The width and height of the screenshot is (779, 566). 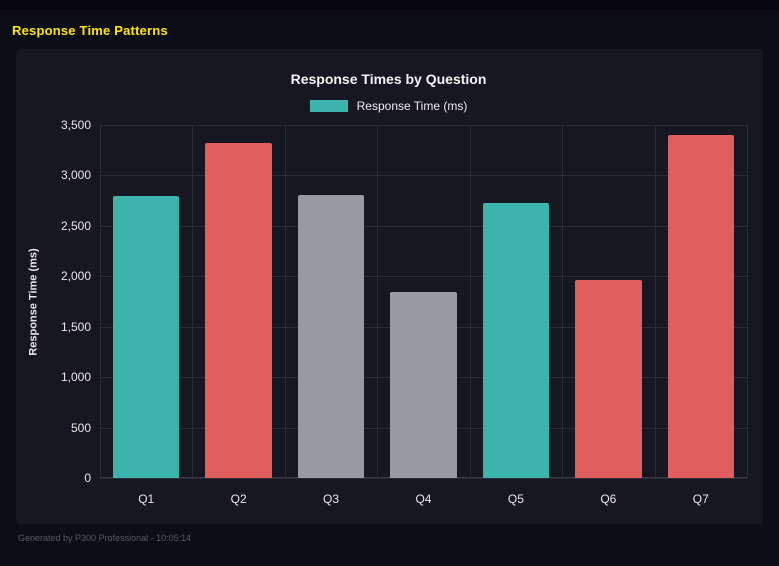 What do you see at coordinates (700, 499) in the screenshot?
I see `x-tick-label-Q7: Q7` at bounding box center [700, 499].